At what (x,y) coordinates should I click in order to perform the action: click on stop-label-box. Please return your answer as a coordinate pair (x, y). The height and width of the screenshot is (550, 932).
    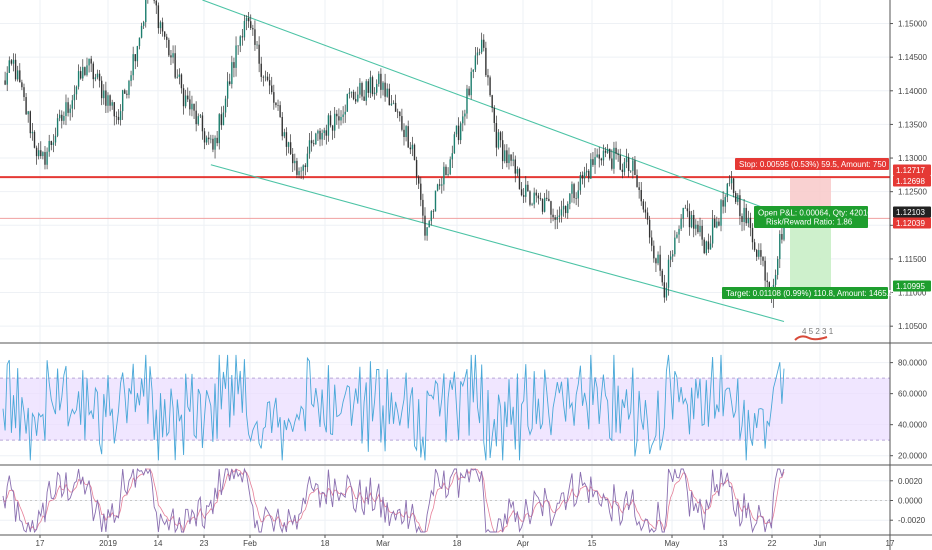
    Looking at the image, I should click on (812, 164).